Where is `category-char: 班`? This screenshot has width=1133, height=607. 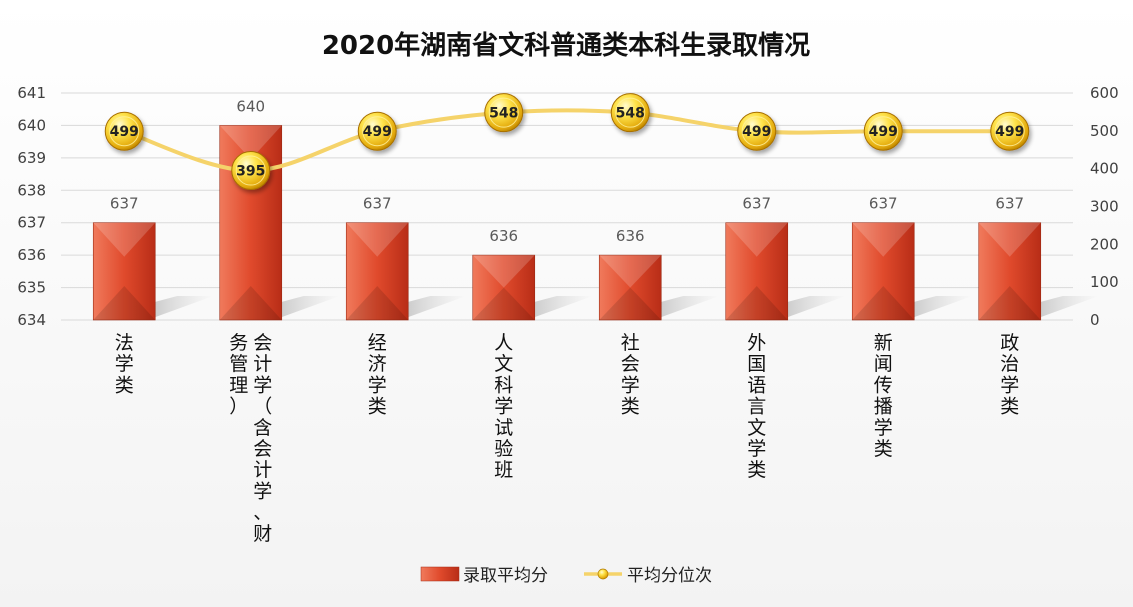 category-char: 班 is located at coordinates (503, 470).